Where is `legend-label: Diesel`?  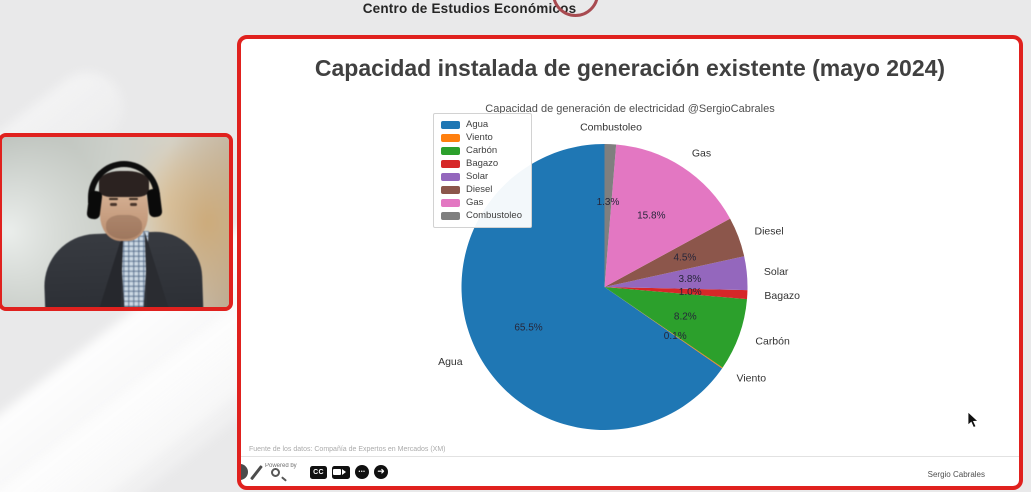 legend-label: Diesel is located at coordinates (479, 189).